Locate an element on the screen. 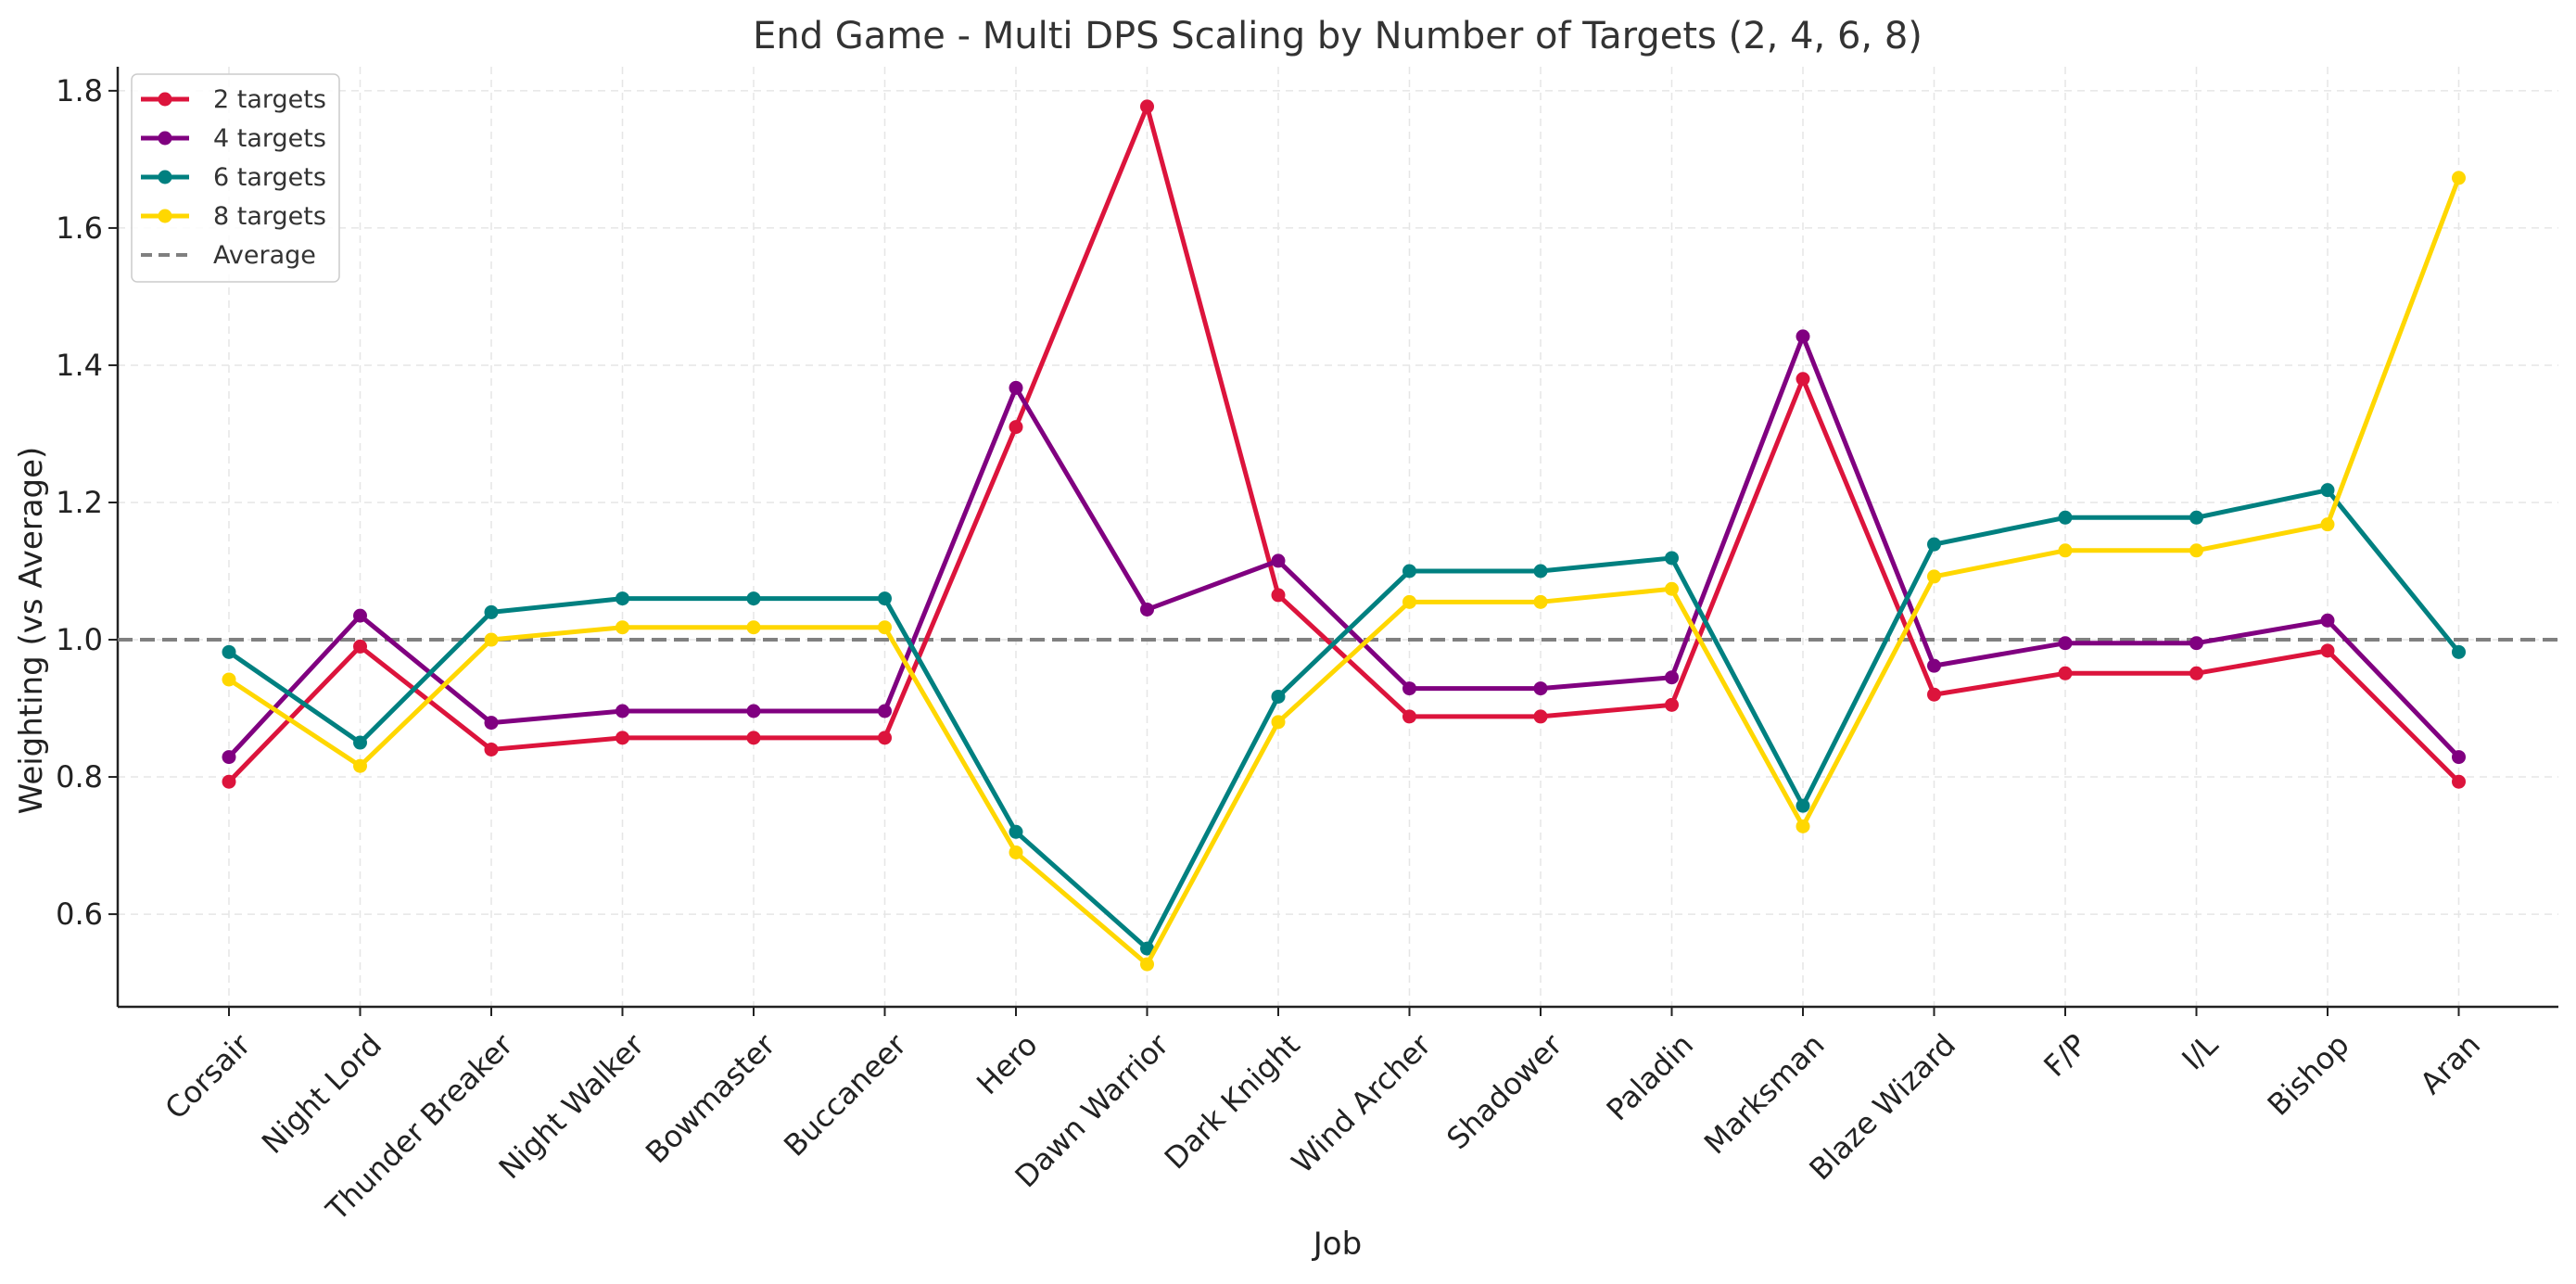 This screenshot has height=1284, width=2576. y-axis-ticks: 0.6 0.8 1.0 1.2 1.4 1.6 1.8 is located at coordinates (87, 502).